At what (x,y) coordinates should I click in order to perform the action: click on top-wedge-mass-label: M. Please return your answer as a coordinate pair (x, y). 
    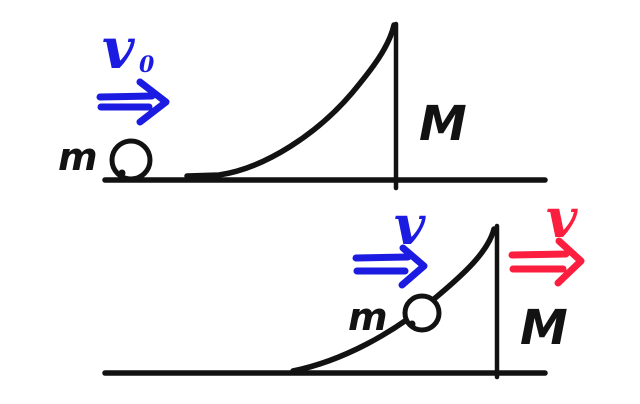
    Looking at the image, I should click on (443, 124).